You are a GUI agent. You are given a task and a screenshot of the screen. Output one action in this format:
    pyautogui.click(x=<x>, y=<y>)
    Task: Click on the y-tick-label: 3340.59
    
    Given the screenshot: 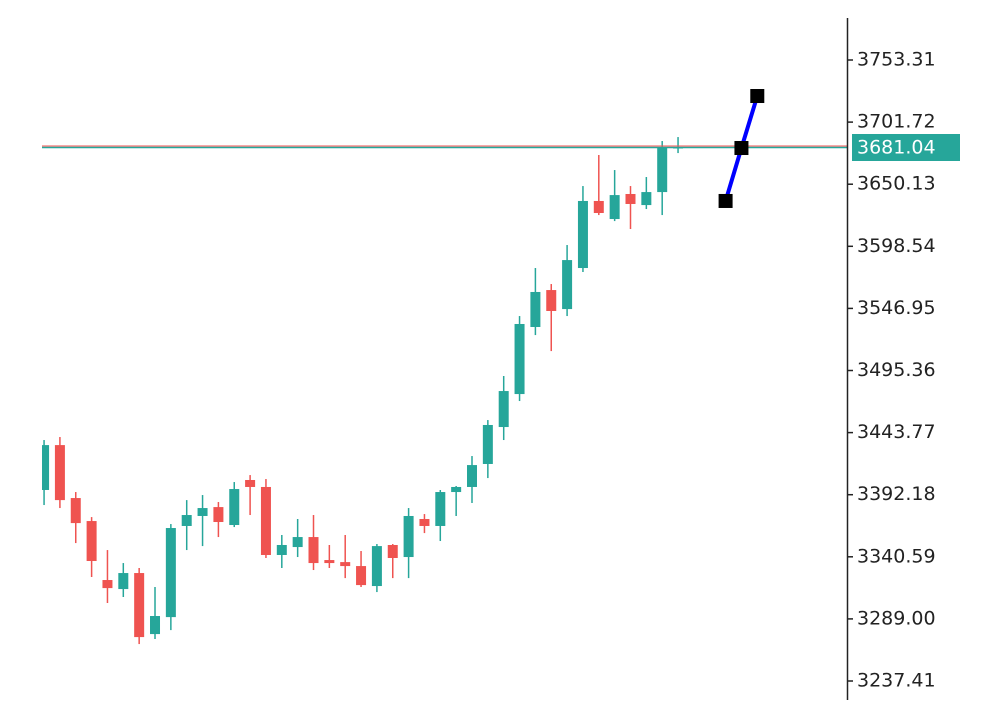 What is the action you would take?
    pyautogui.click(x=896, y=556)
    